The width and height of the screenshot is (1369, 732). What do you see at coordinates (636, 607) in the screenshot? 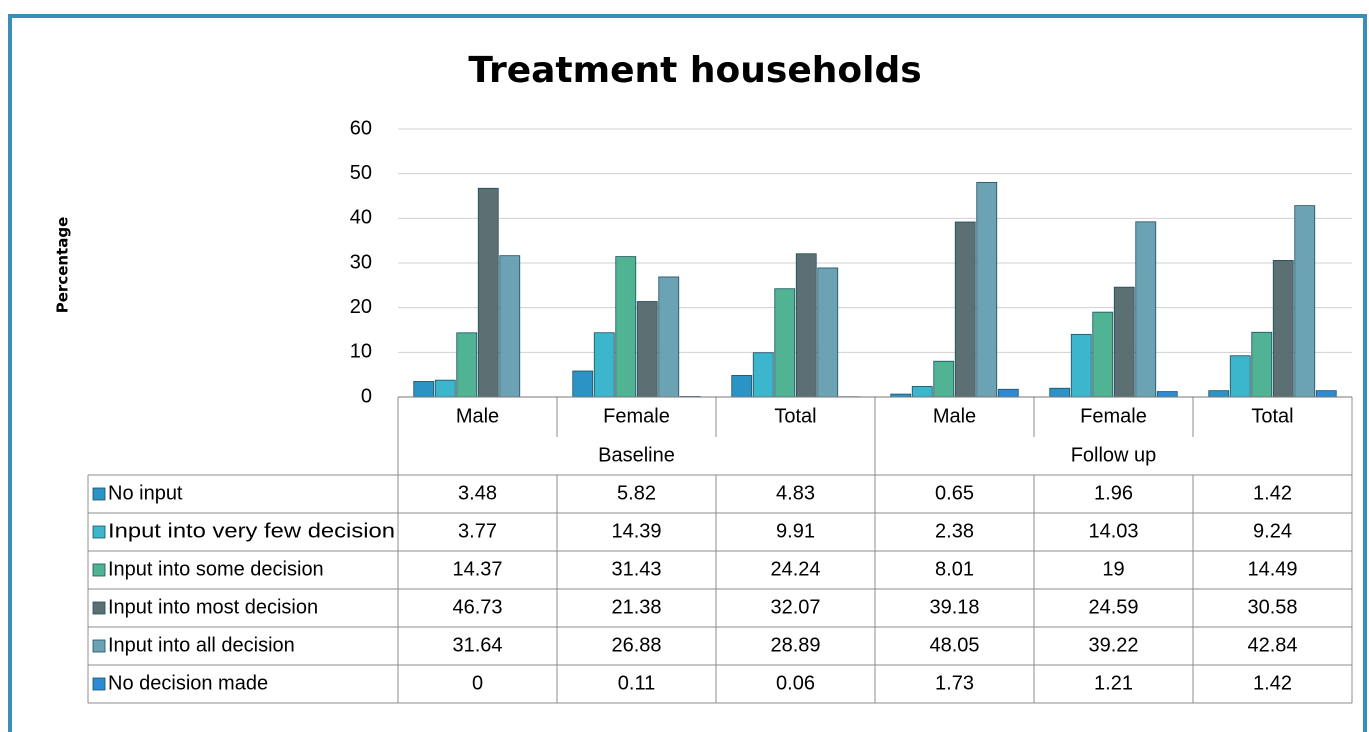
I see `table-cell: 21.38` at bounding box center [636, 607].